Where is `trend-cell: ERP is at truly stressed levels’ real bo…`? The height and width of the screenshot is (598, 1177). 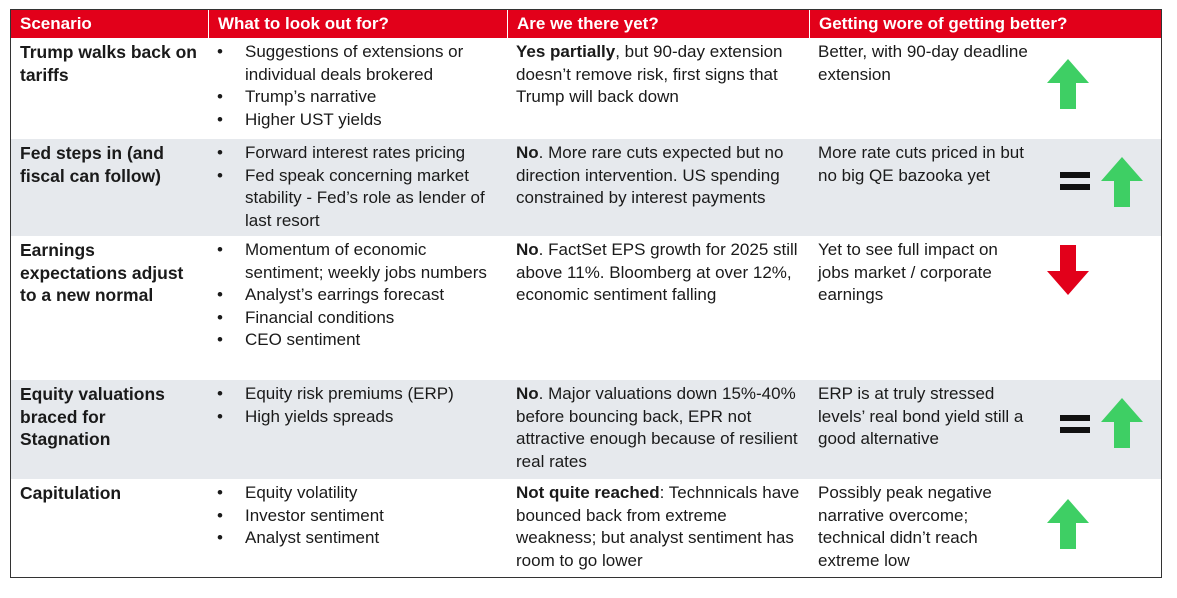 trend-cell: ERP is at truly stressed levels’ real bo… is located at coordinates (986, 429).